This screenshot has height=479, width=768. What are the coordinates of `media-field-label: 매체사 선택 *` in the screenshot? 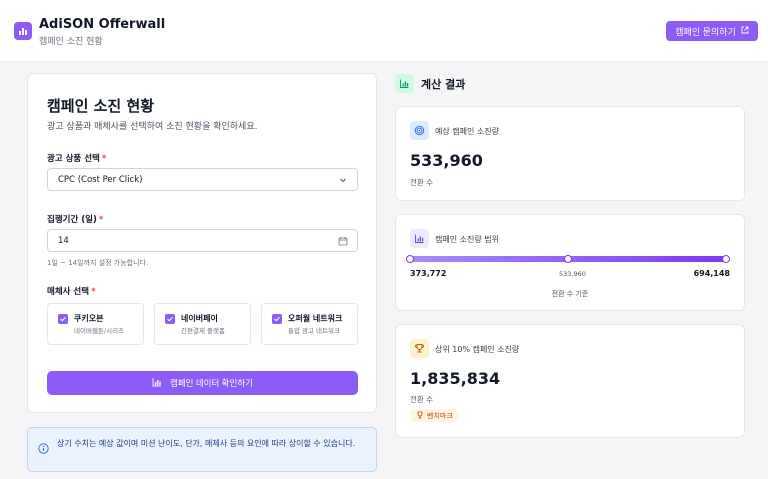 It's located at (71, 291).